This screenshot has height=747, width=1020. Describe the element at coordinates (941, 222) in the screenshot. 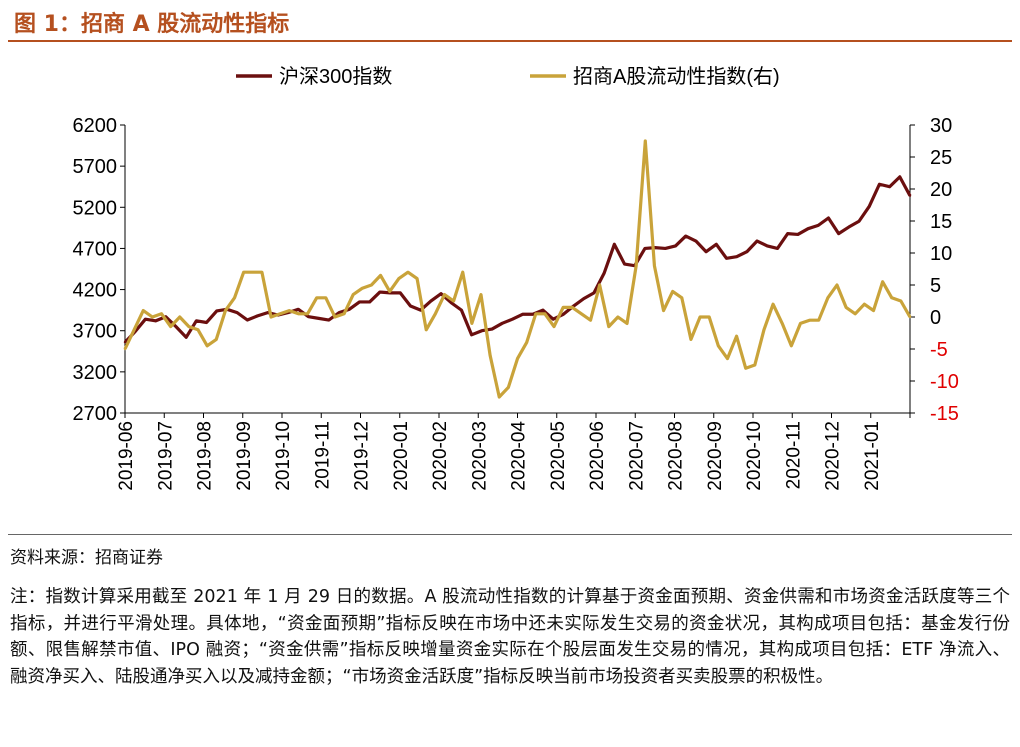

I see `right-tick-label: 15` at that location.